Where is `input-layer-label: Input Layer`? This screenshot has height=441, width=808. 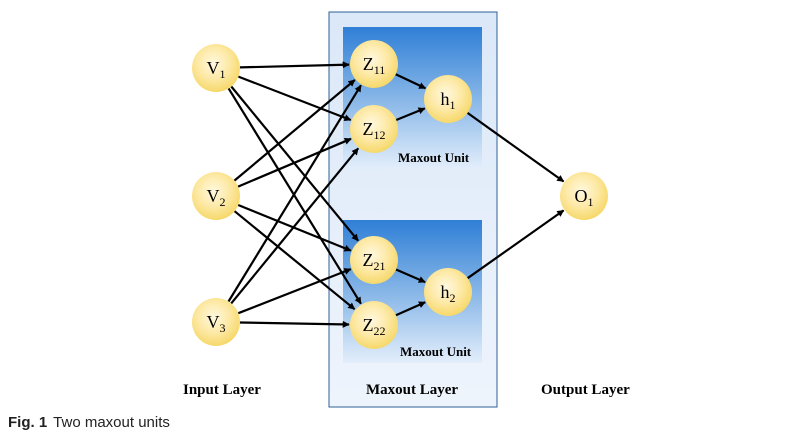
input-layer-label: Input Layer is located at coordinates (222, 390).